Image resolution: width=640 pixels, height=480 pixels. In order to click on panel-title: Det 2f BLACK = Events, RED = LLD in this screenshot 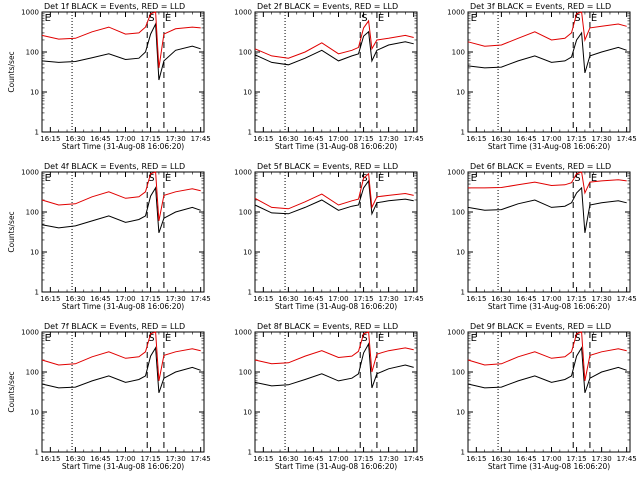, I will do `click(327, 6)`.